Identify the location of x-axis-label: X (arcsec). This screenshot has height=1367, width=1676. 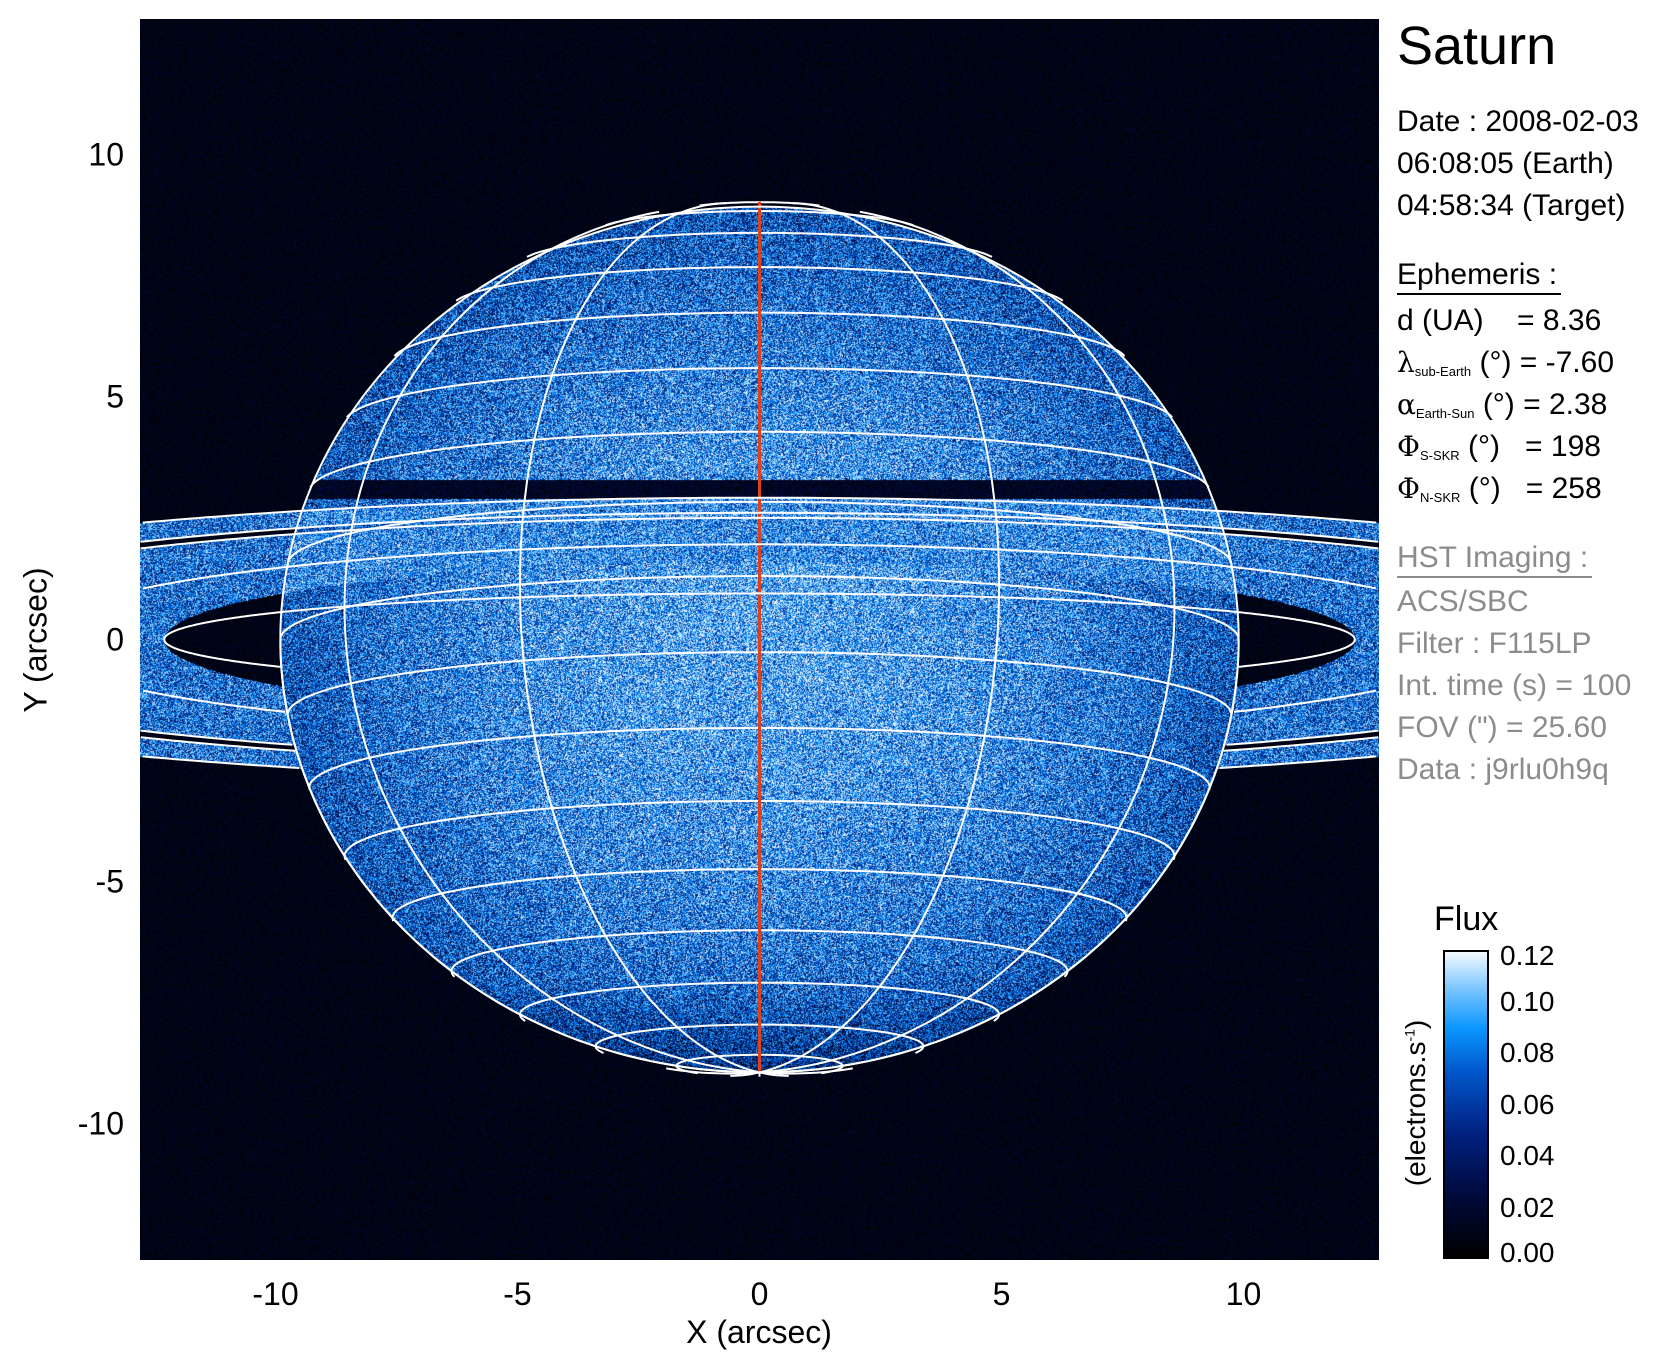
(759, 1332).